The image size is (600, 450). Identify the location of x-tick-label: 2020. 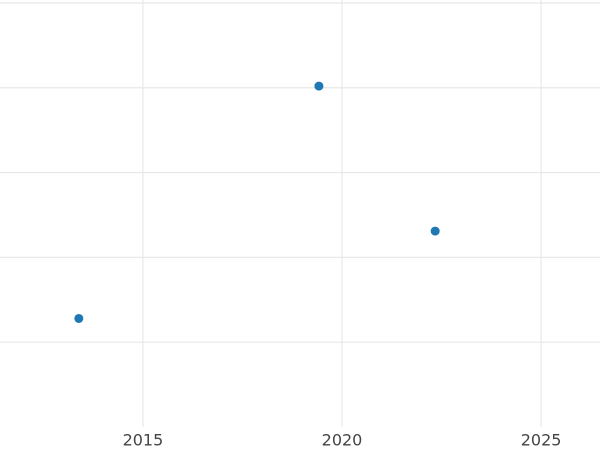
(342, 440).